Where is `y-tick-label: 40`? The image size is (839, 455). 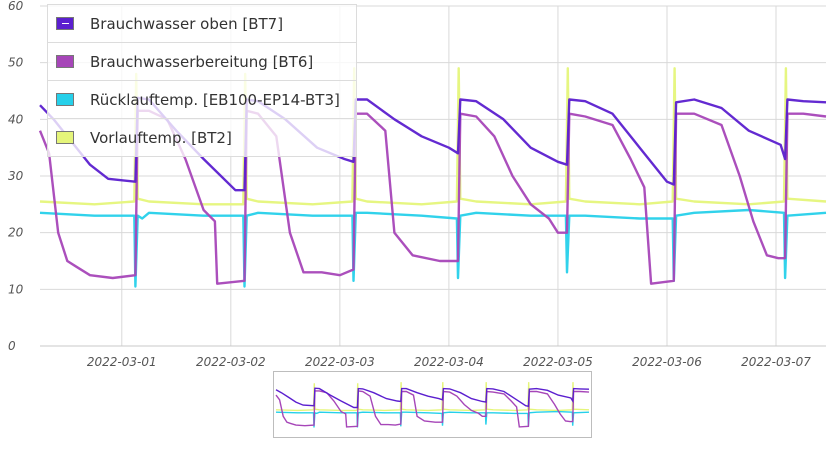 y-tick-label: 40 is located at coordinates (16, 119).